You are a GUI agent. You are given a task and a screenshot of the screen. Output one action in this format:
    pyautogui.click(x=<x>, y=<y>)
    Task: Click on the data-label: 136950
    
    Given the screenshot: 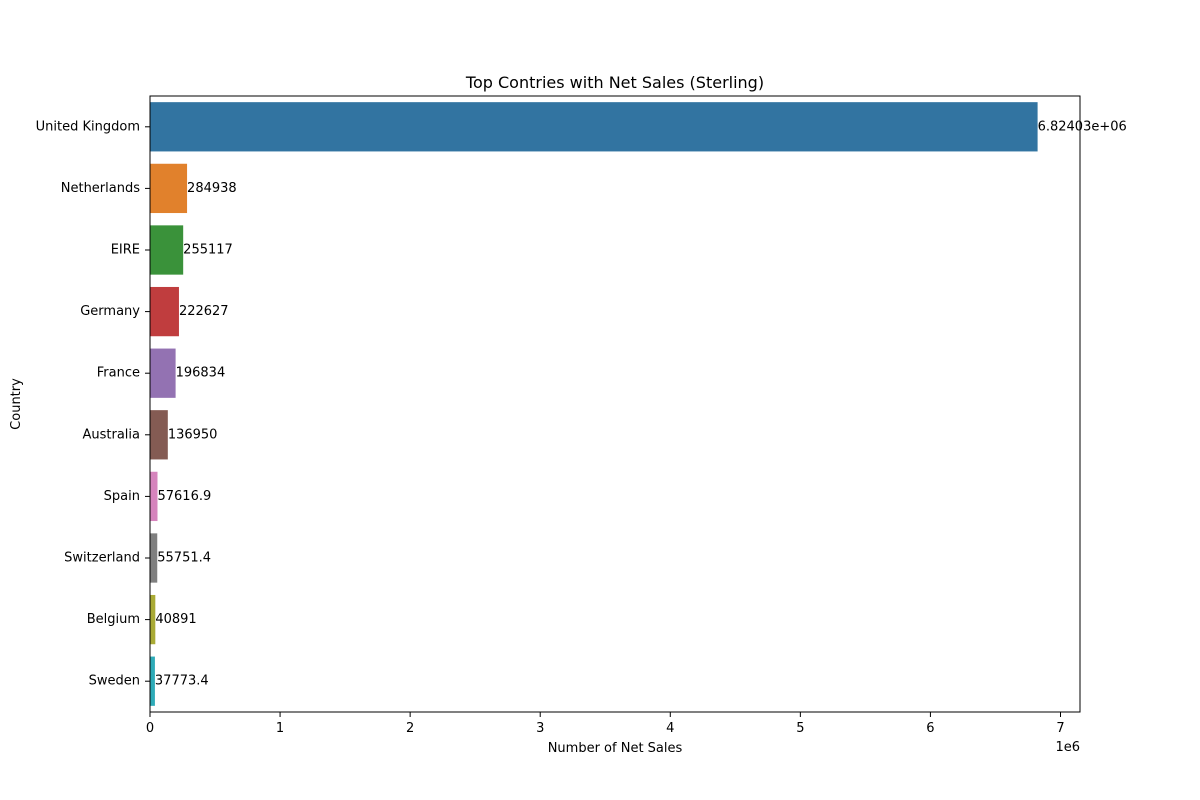 What is the action you would take?
    pyautogui.click(x=193, y=434)
    